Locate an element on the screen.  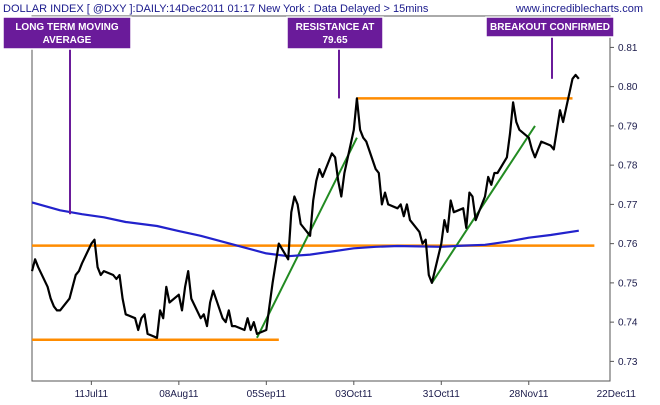
x-tick-label: 08Aug11 is located at coordinates (179, 394).